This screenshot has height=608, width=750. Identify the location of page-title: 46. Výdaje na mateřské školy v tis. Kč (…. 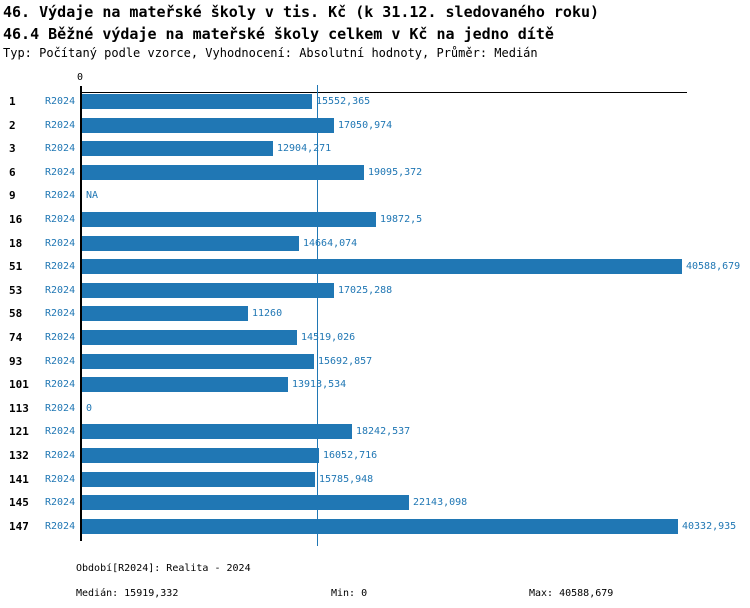
(301, 12).